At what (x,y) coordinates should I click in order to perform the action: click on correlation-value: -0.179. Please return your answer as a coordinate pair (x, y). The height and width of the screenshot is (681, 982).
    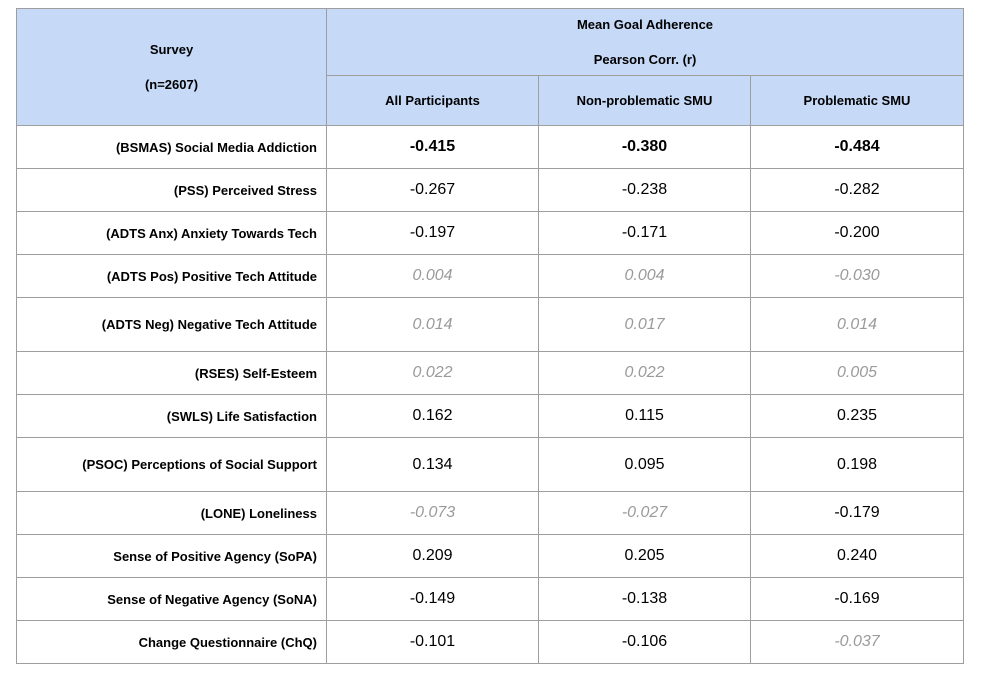
    Looking at the image, I should click on (857, 513).